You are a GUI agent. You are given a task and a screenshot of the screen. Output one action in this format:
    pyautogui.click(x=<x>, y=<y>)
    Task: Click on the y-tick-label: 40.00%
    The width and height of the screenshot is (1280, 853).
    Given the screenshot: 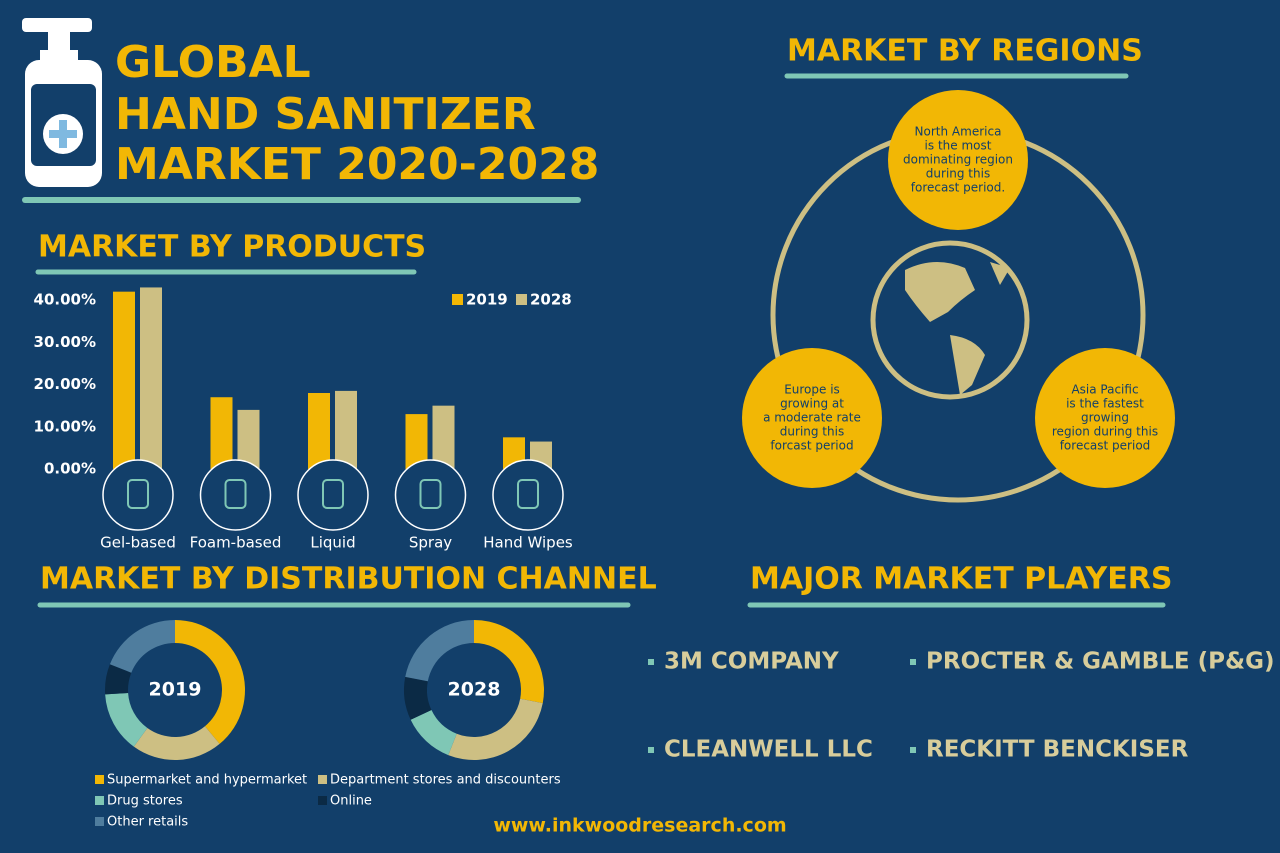 What is the action you would take?
    pyautogui.click(x=65, y=300)
    